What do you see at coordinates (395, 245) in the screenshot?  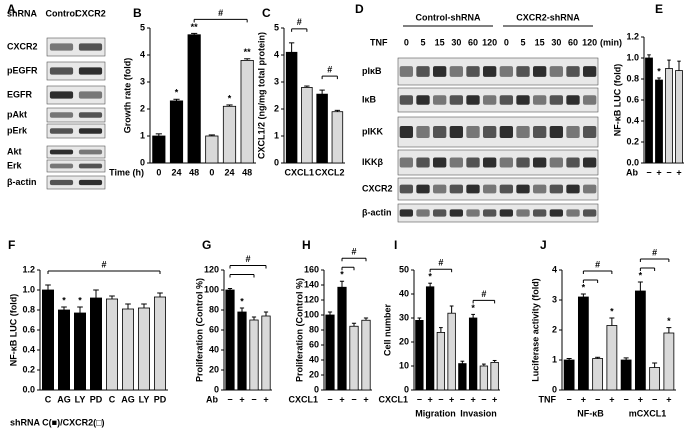 I see `panel-letter: I` at bounding box center [395, 245].